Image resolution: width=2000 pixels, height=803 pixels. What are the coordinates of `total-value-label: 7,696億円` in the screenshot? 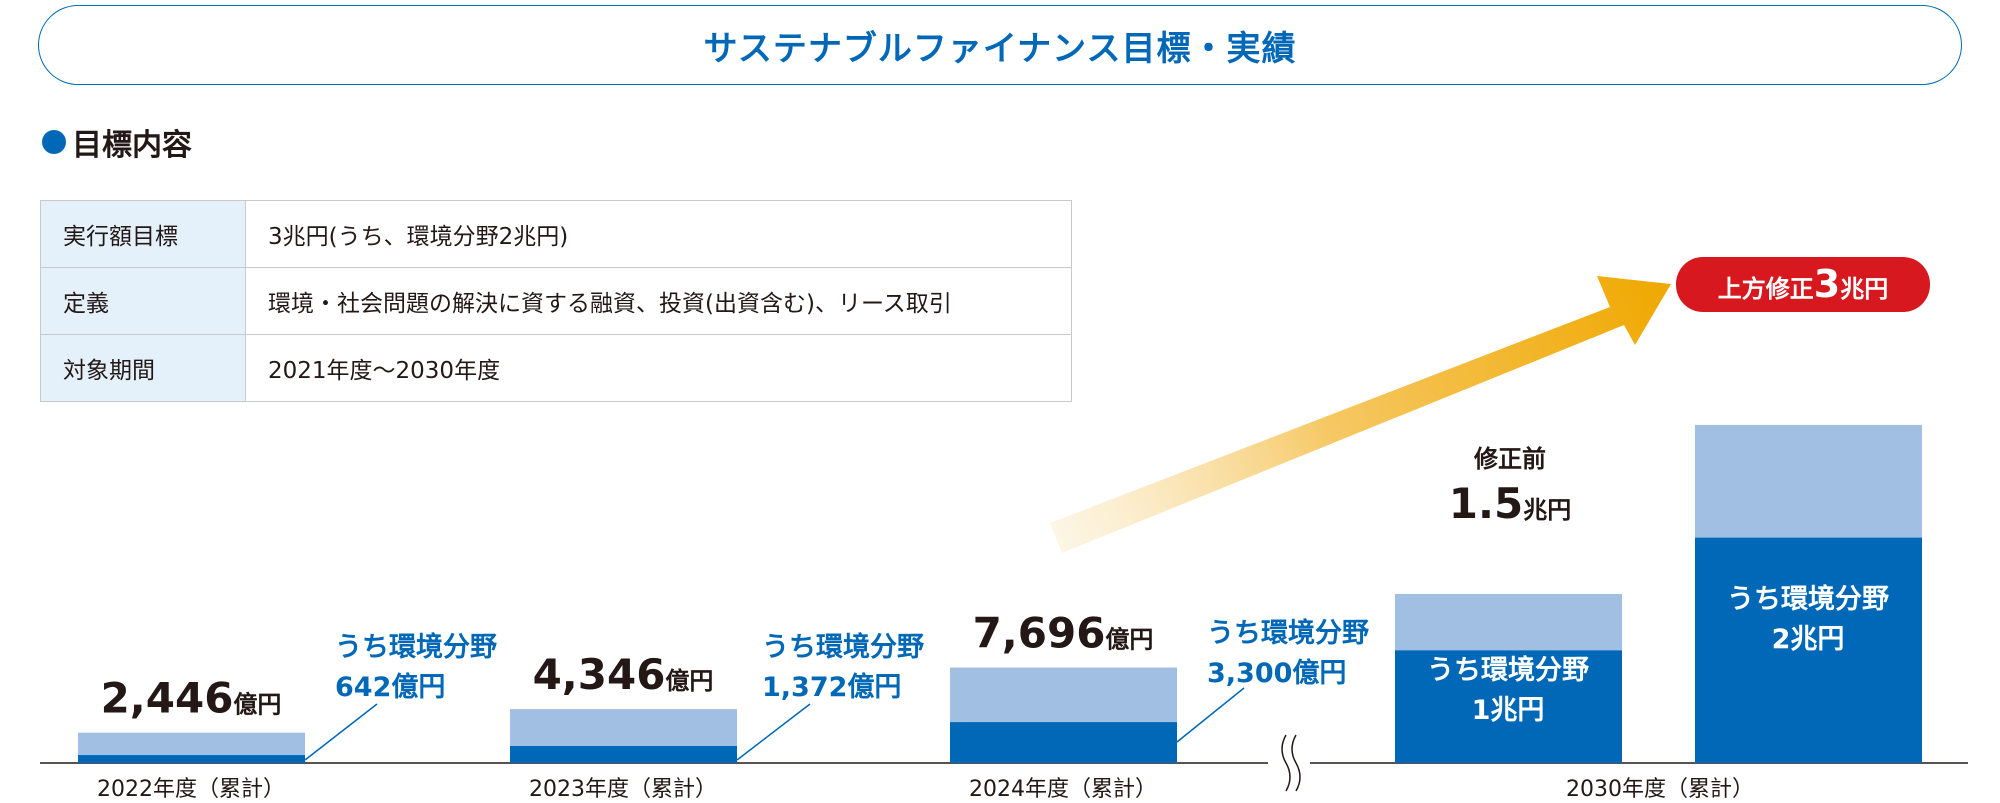 It's located at (1063, 633).